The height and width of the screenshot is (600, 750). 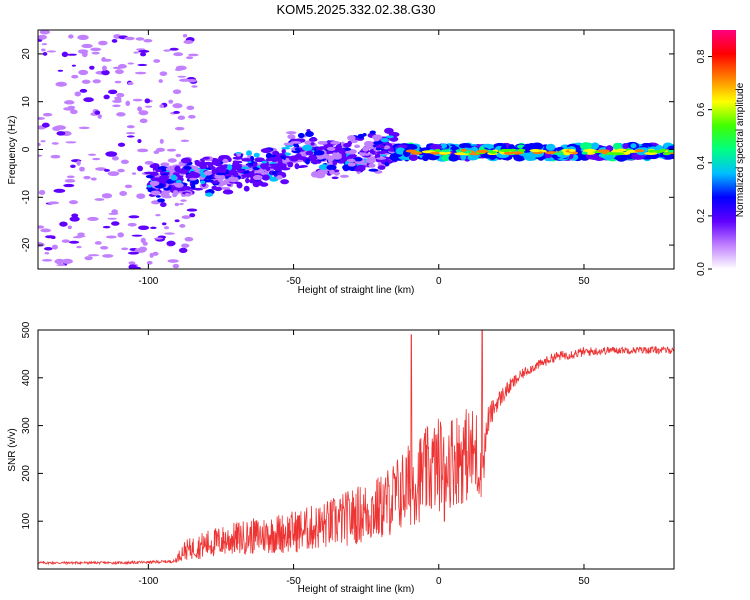 What do you see at coordinates (12, 150) in the screenshot?
I see `spectrogram-ylabel: Frequency (Hz)` at bounding box center [12, 150].